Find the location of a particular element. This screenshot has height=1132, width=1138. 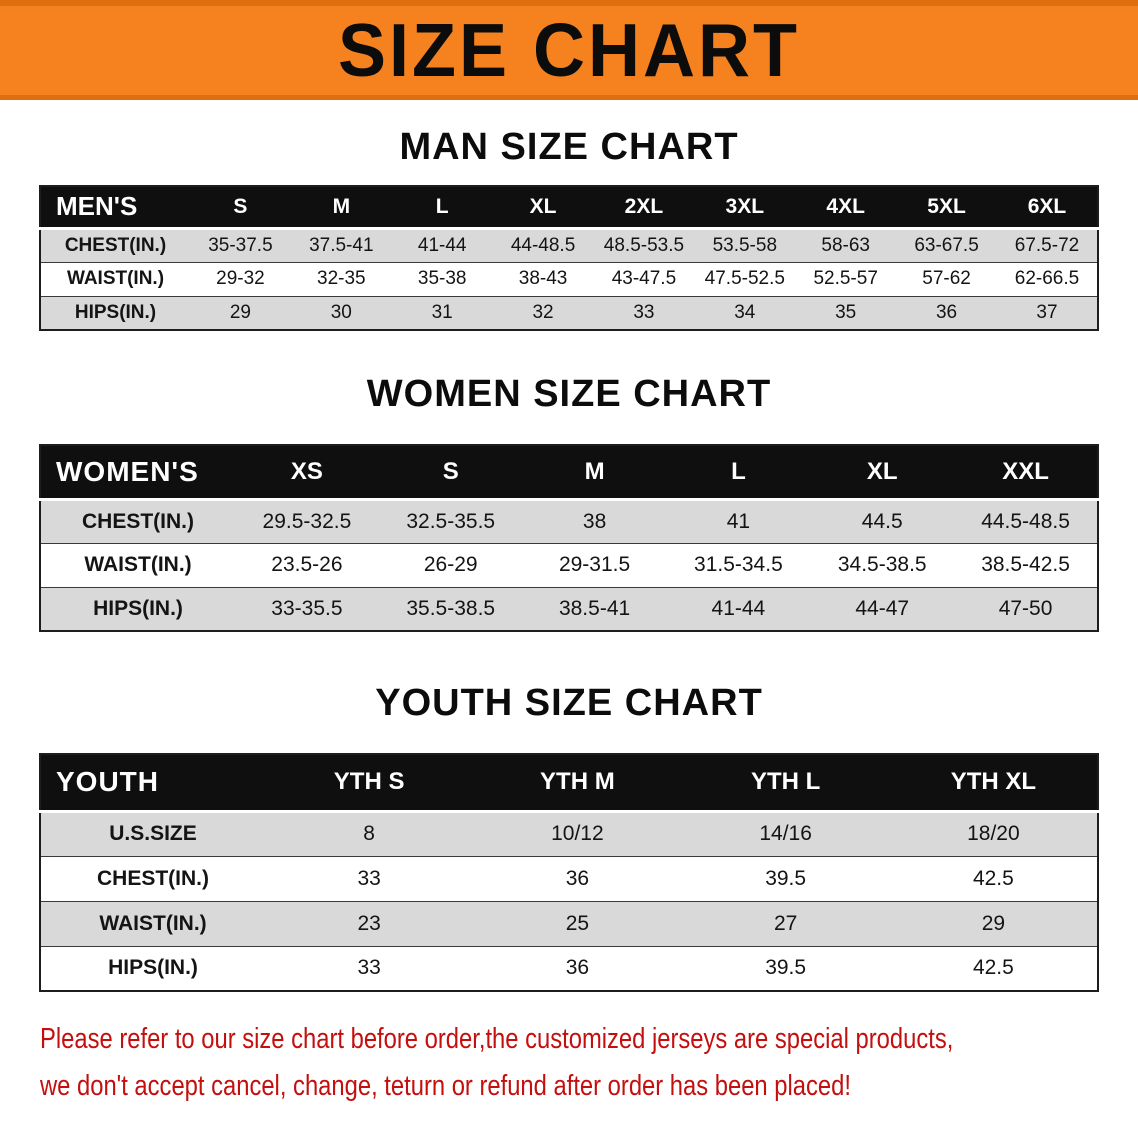

size-value-cell: 41-44 is located at coordinates (738, 608).